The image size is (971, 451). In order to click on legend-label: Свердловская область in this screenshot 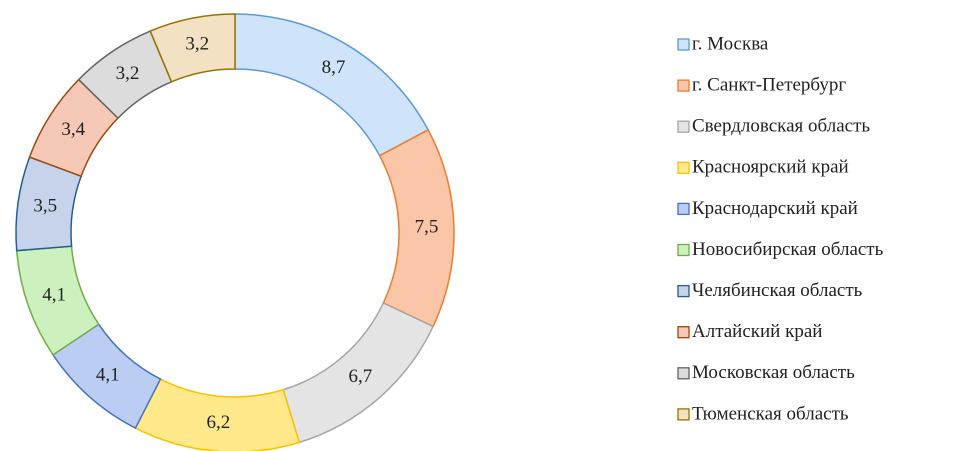, I will do `click(781, 126)`.